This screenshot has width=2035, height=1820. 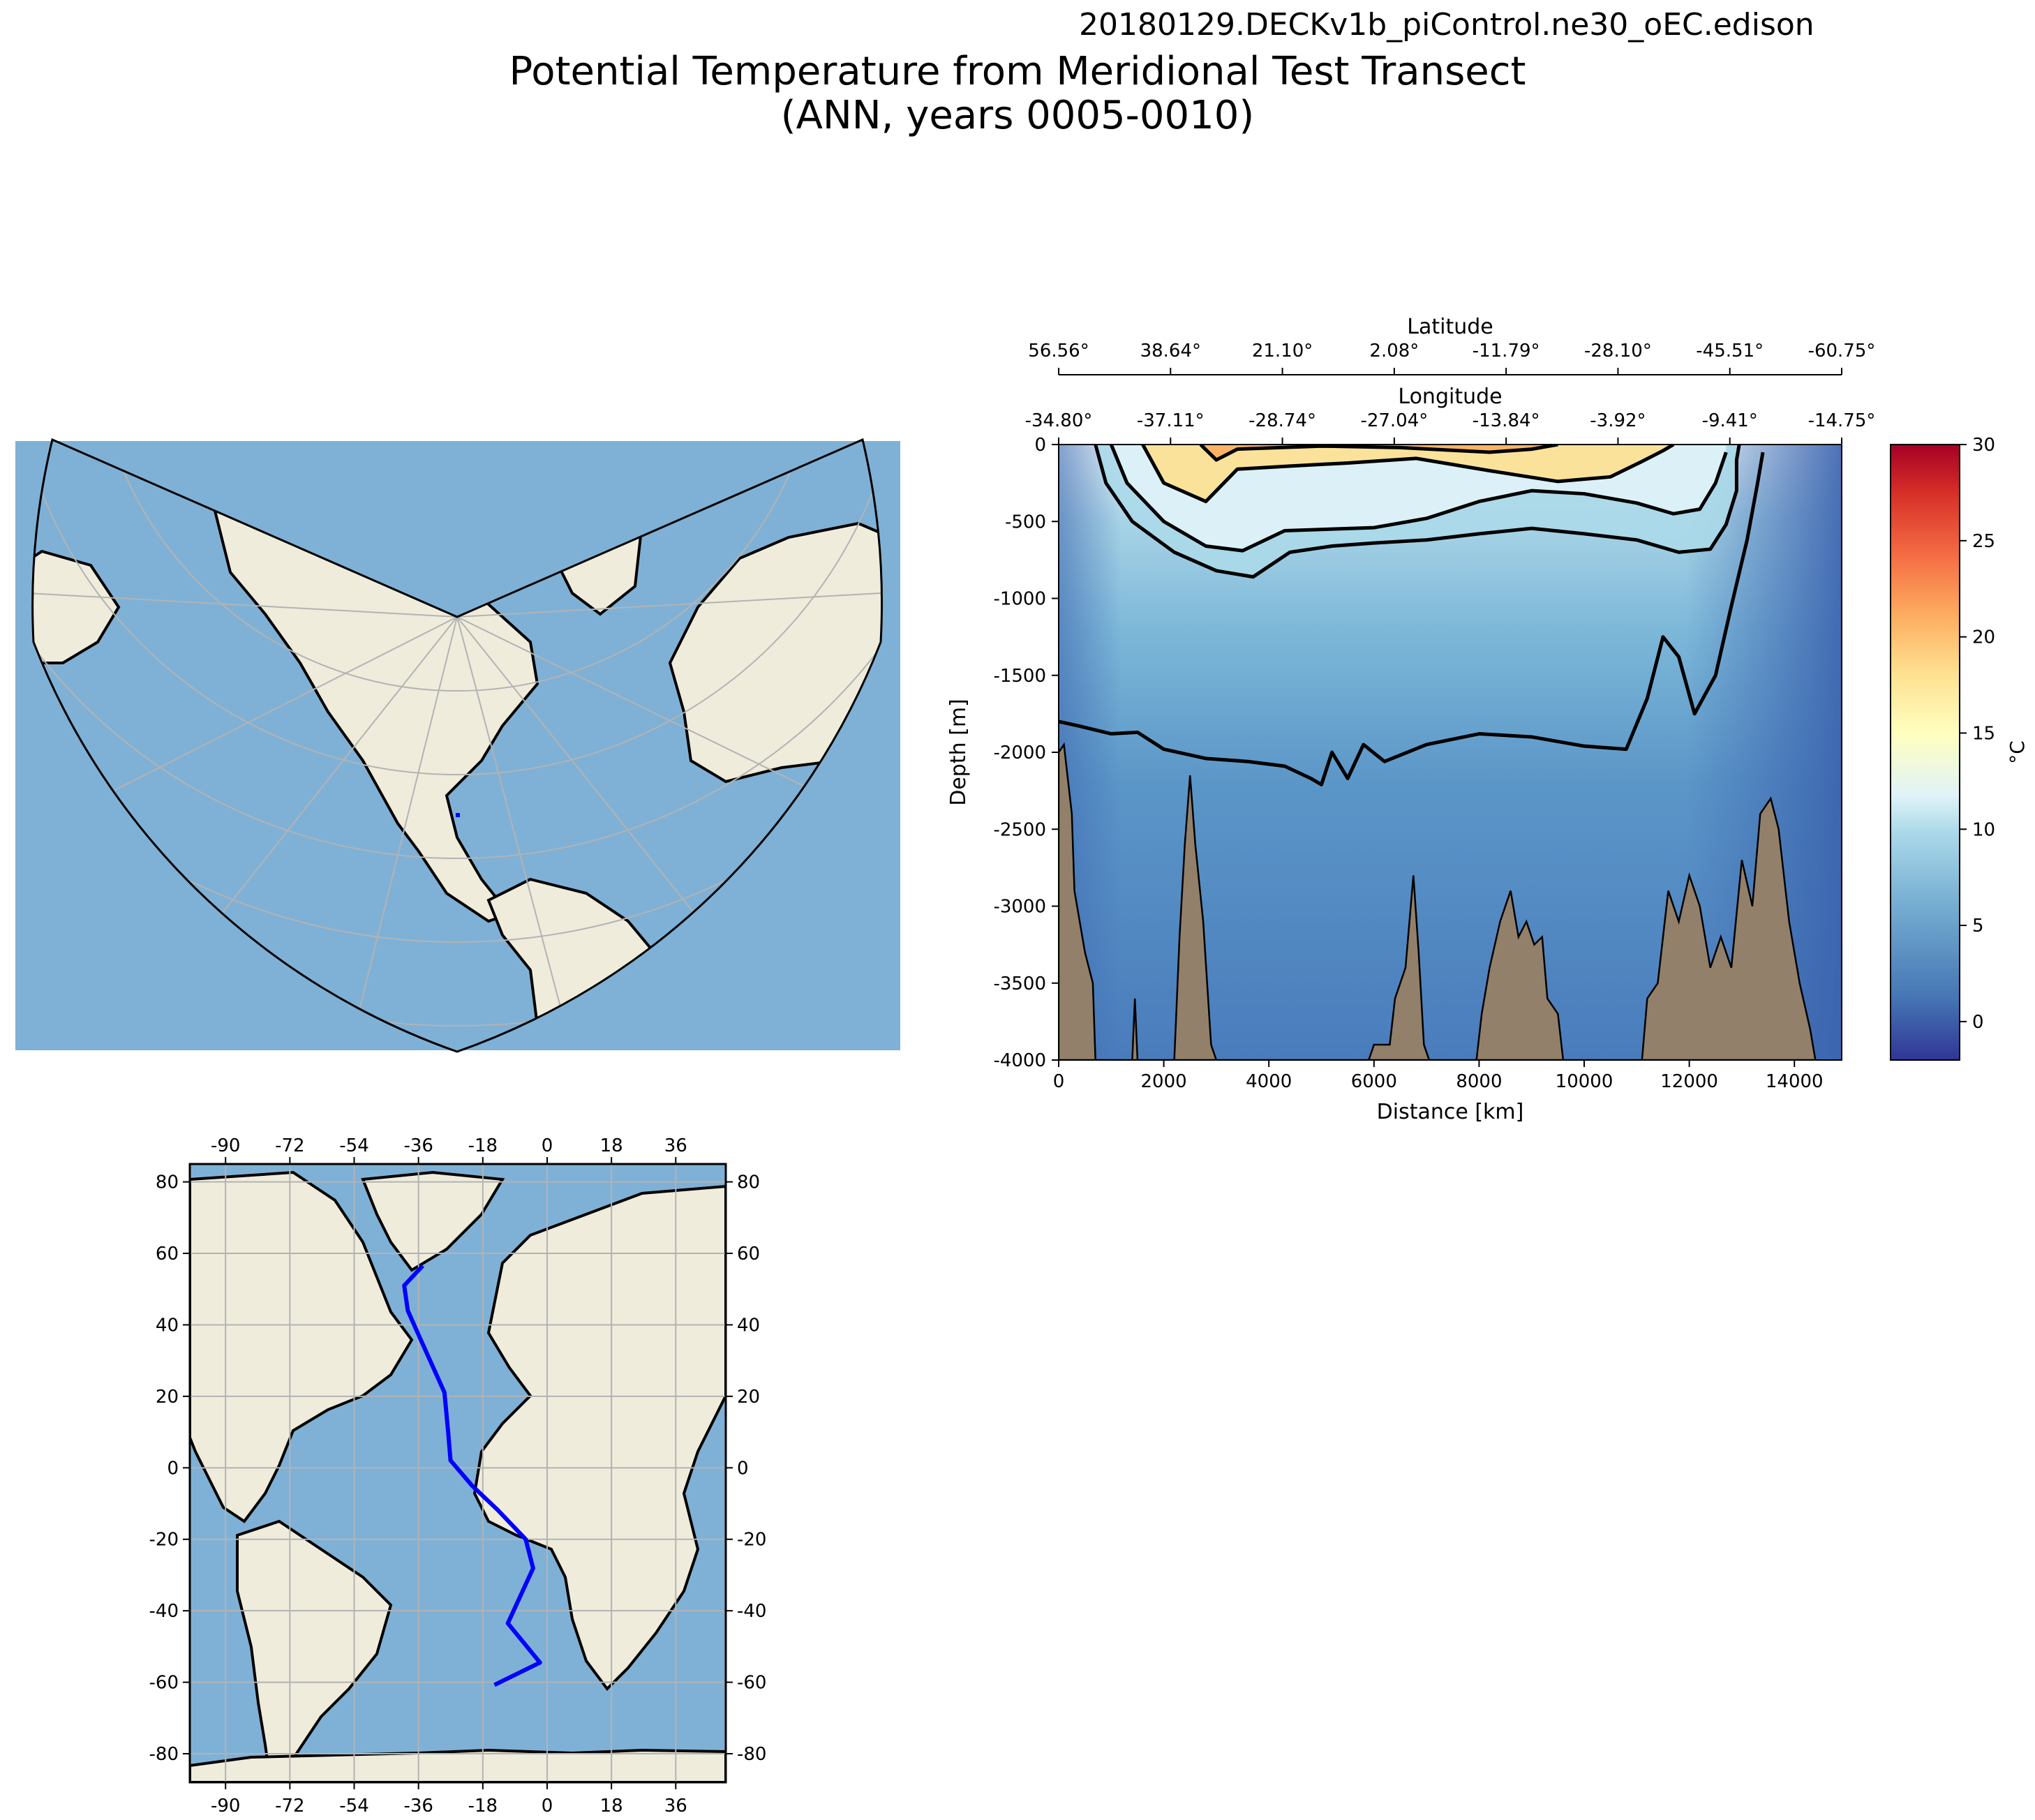 I want to click on map-left-tick-label: -20, so click(x=164, y=1540).